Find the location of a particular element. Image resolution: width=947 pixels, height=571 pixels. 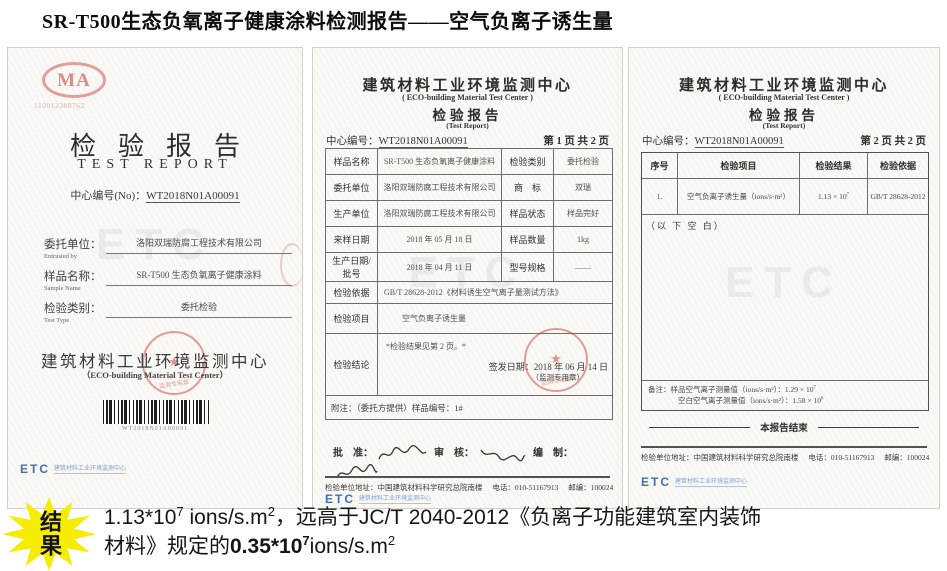

starburst-shape is located at coordinates (49, 534).